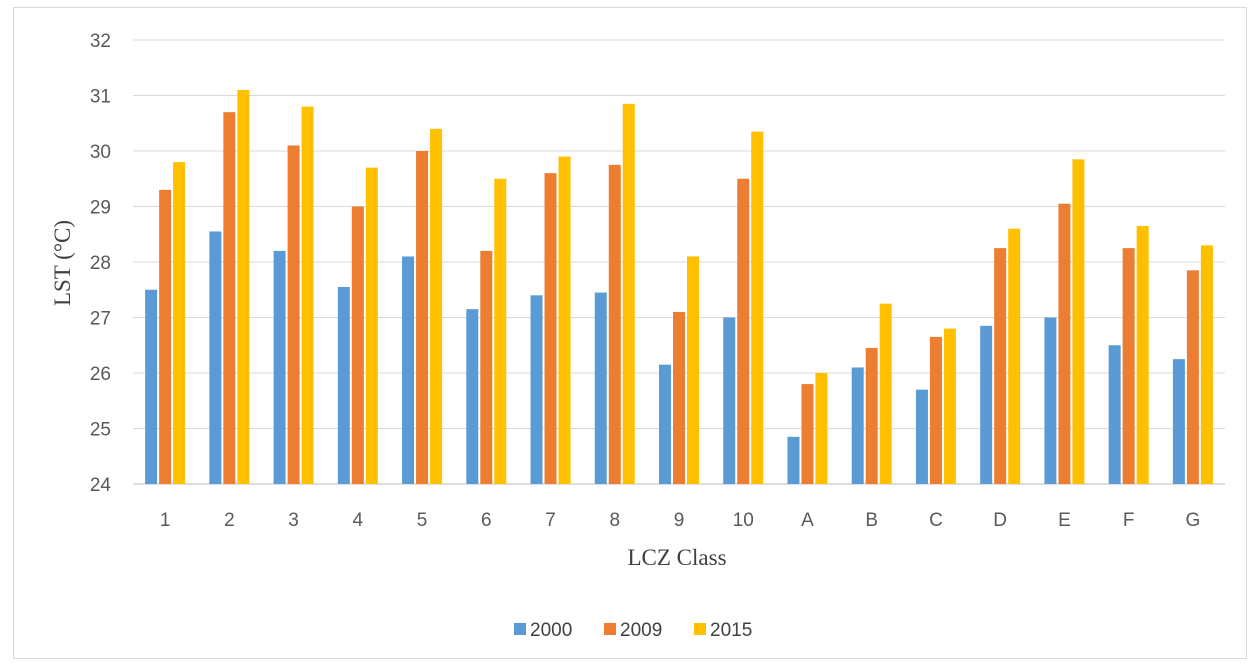 The height and width of the screenshot is (664, 1252). I want to click on bar-2000-E, so click(1050, 400).